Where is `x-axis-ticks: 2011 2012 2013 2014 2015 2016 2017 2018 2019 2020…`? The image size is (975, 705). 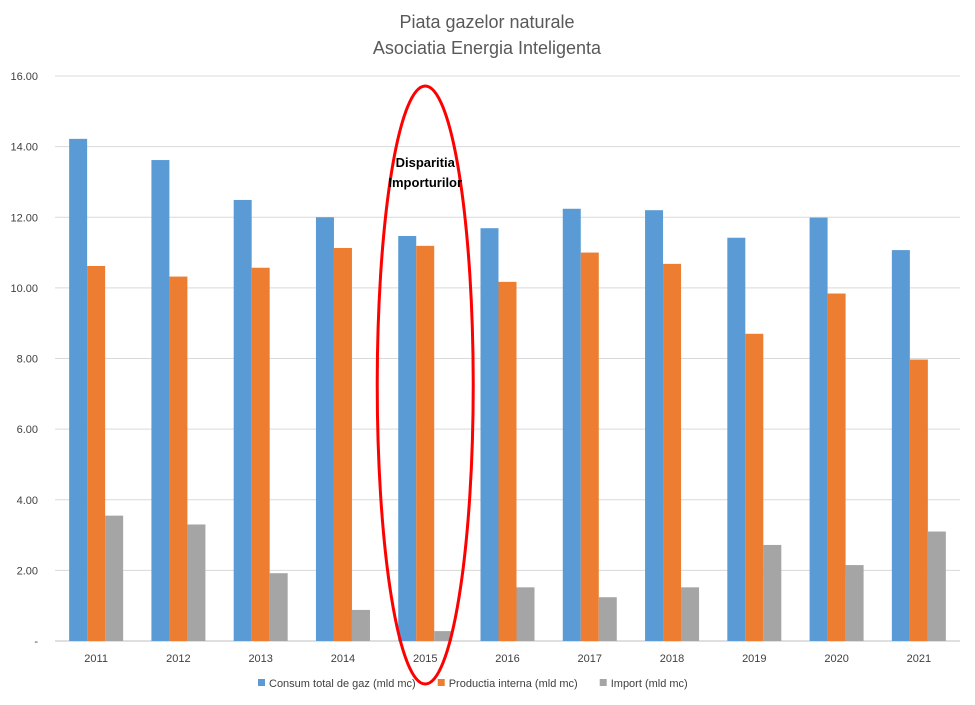 x-axis-ticks: 2011 2012 2013 2014 2015 2016 2017 2018 2019 2020… is located at coordinates (507, 659).